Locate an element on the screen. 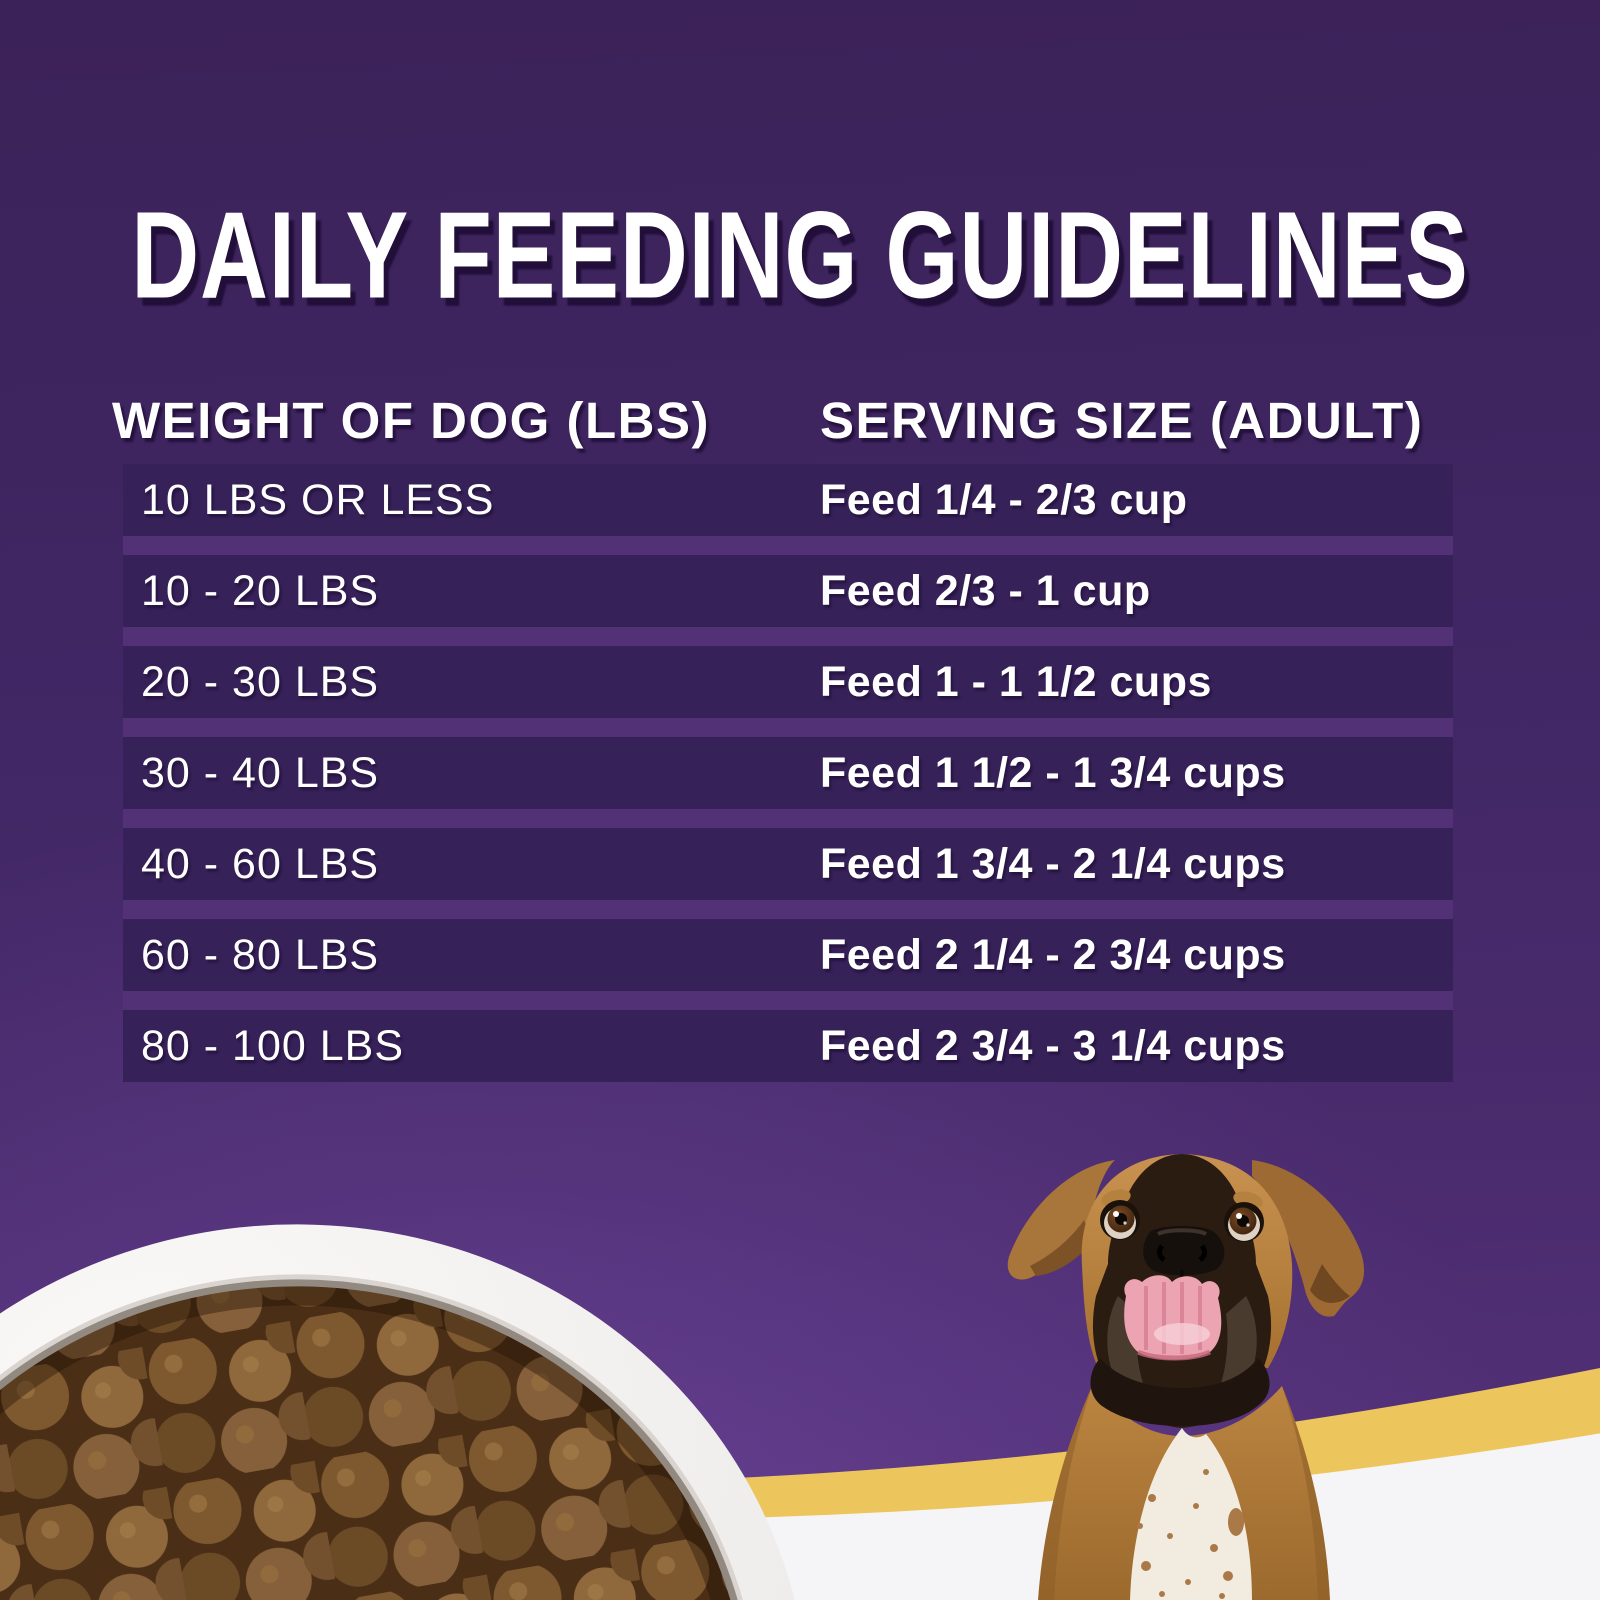 This screenshot has width=1600, height=1600. dog-beard is located at coordinates (1180, 1392).